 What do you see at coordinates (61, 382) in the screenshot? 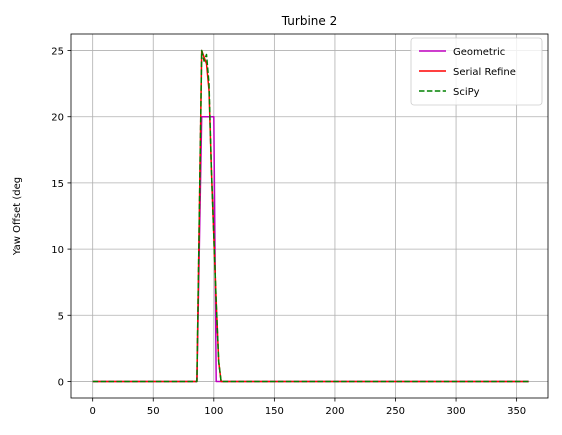
I see `y-tick-label: 0` at bounding box center [61, 382].